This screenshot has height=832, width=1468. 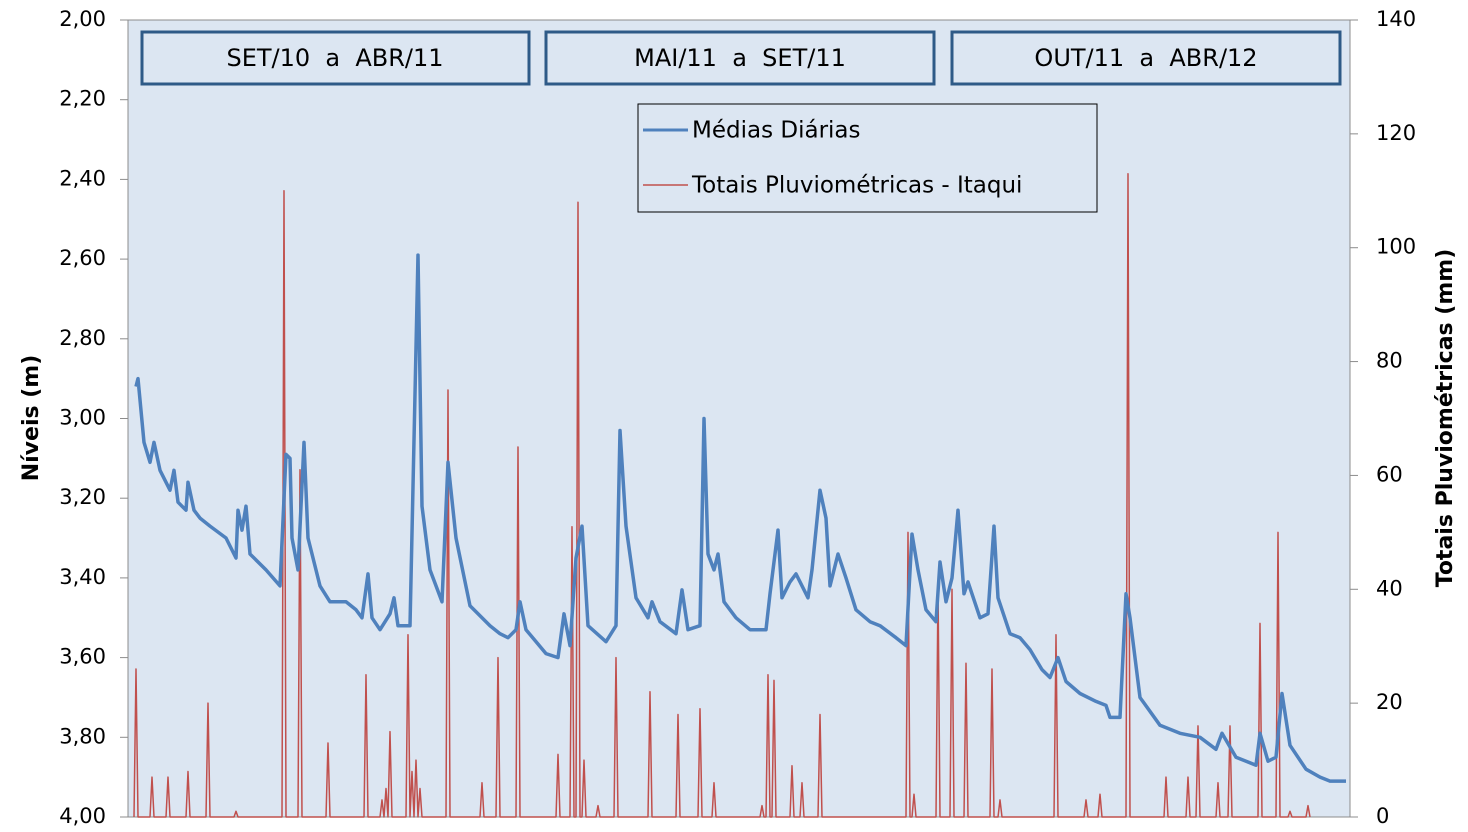 I want to click on y-tick-label: 2,20, so click(x=82, y=99).